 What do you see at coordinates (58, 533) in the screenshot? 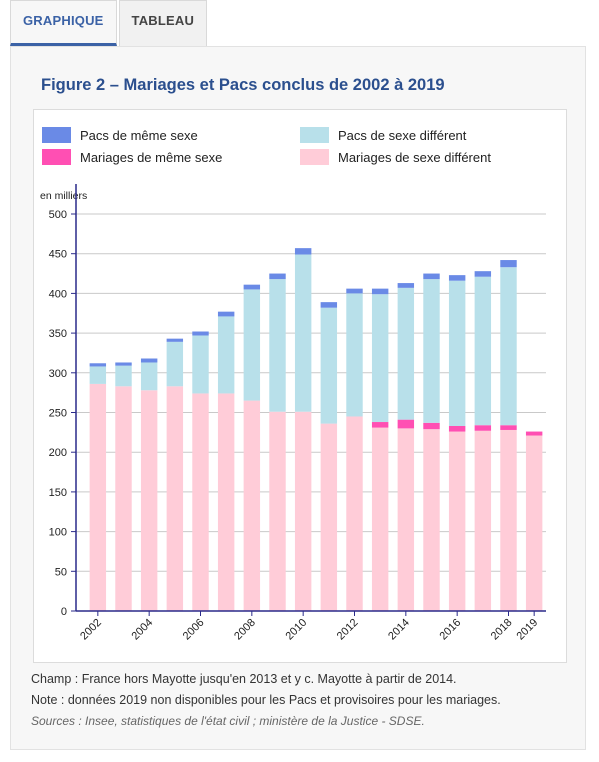
I see `y-tick-label-100: 100` at bounding box center [58, 533].